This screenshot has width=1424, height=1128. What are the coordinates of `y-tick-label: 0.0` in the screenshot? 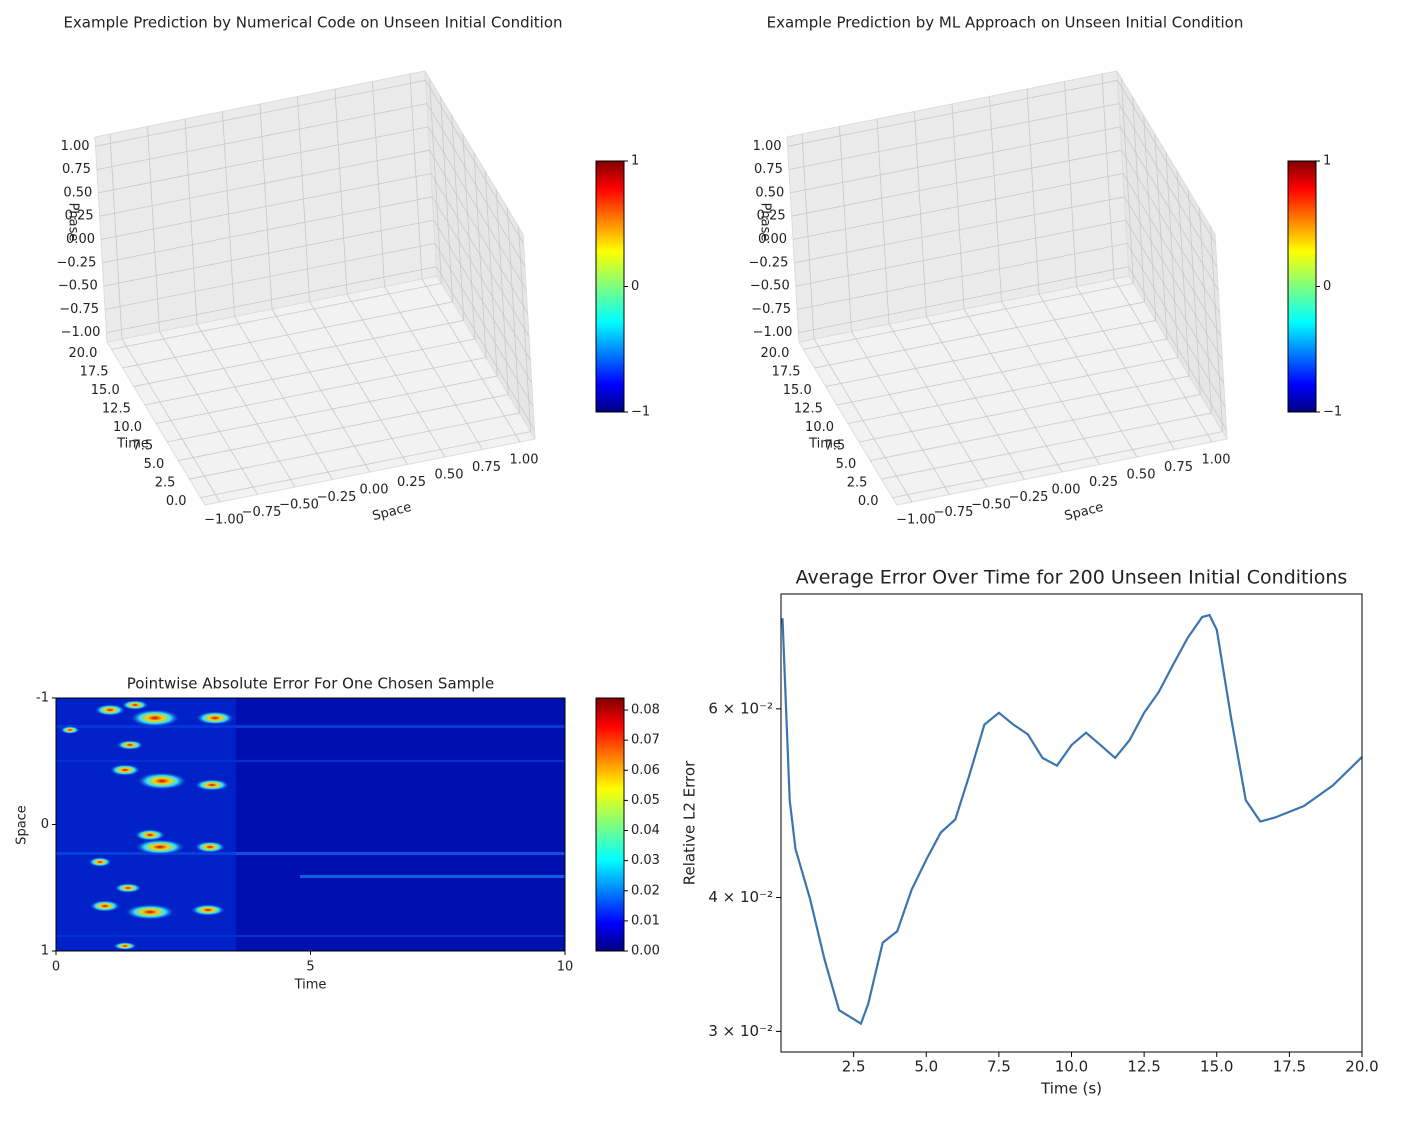 It's located at (868, 501).